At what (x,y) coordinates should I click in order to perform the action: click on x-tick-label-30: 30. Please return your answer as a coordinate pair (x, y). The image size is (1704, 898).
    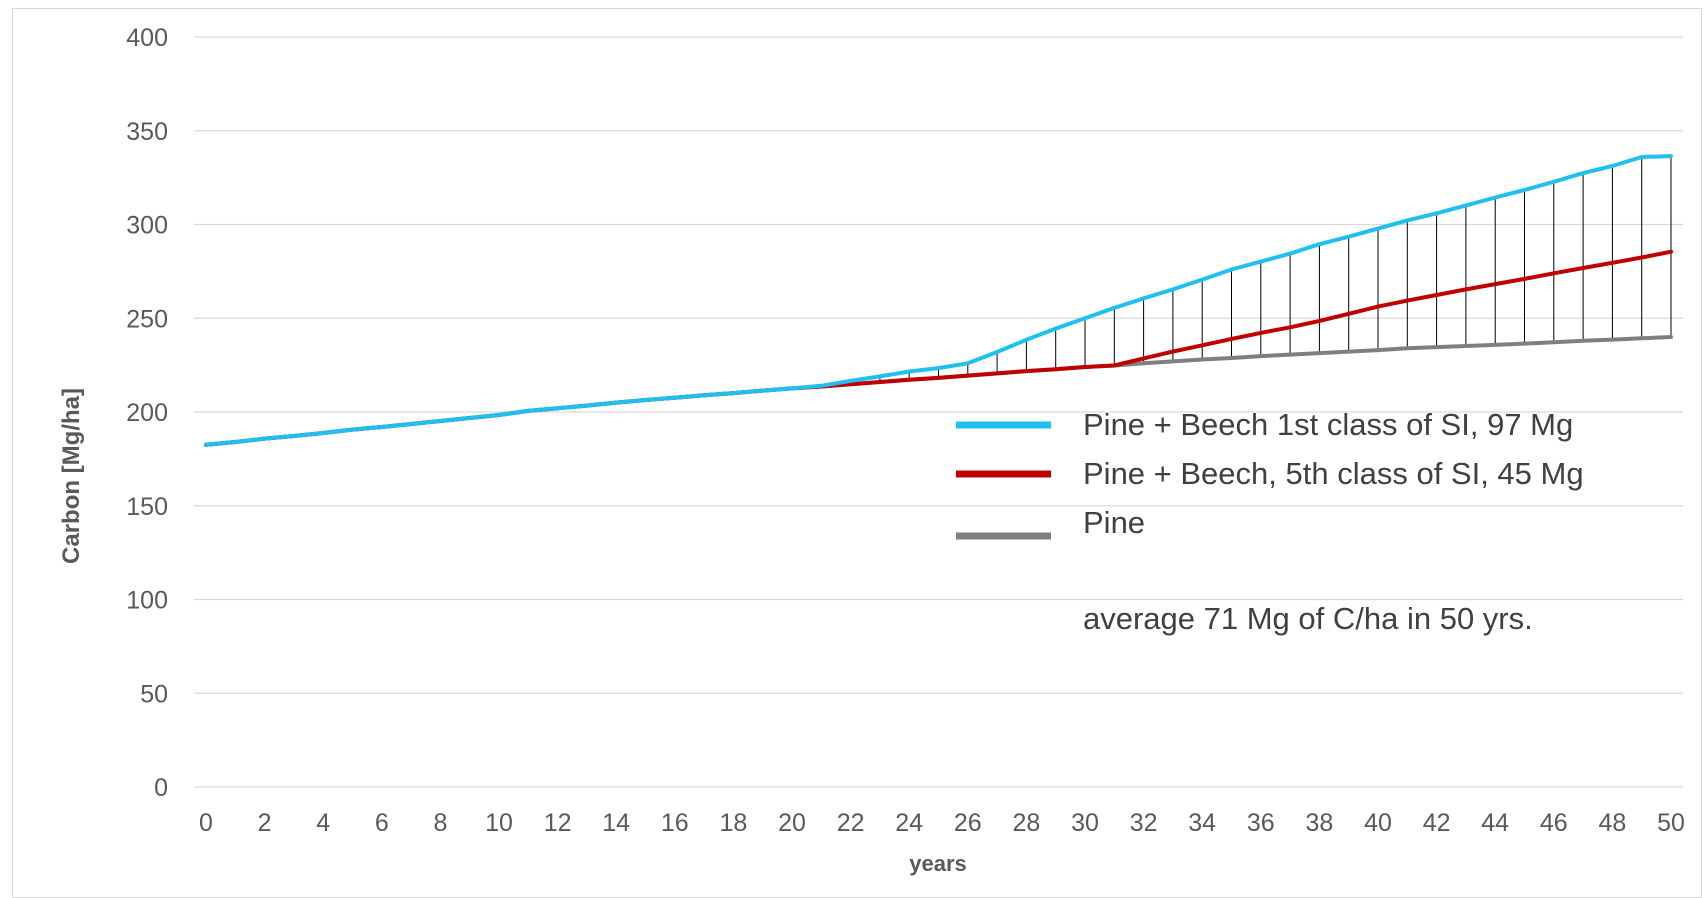
    Looking at the image, I should click on (1085, 823).